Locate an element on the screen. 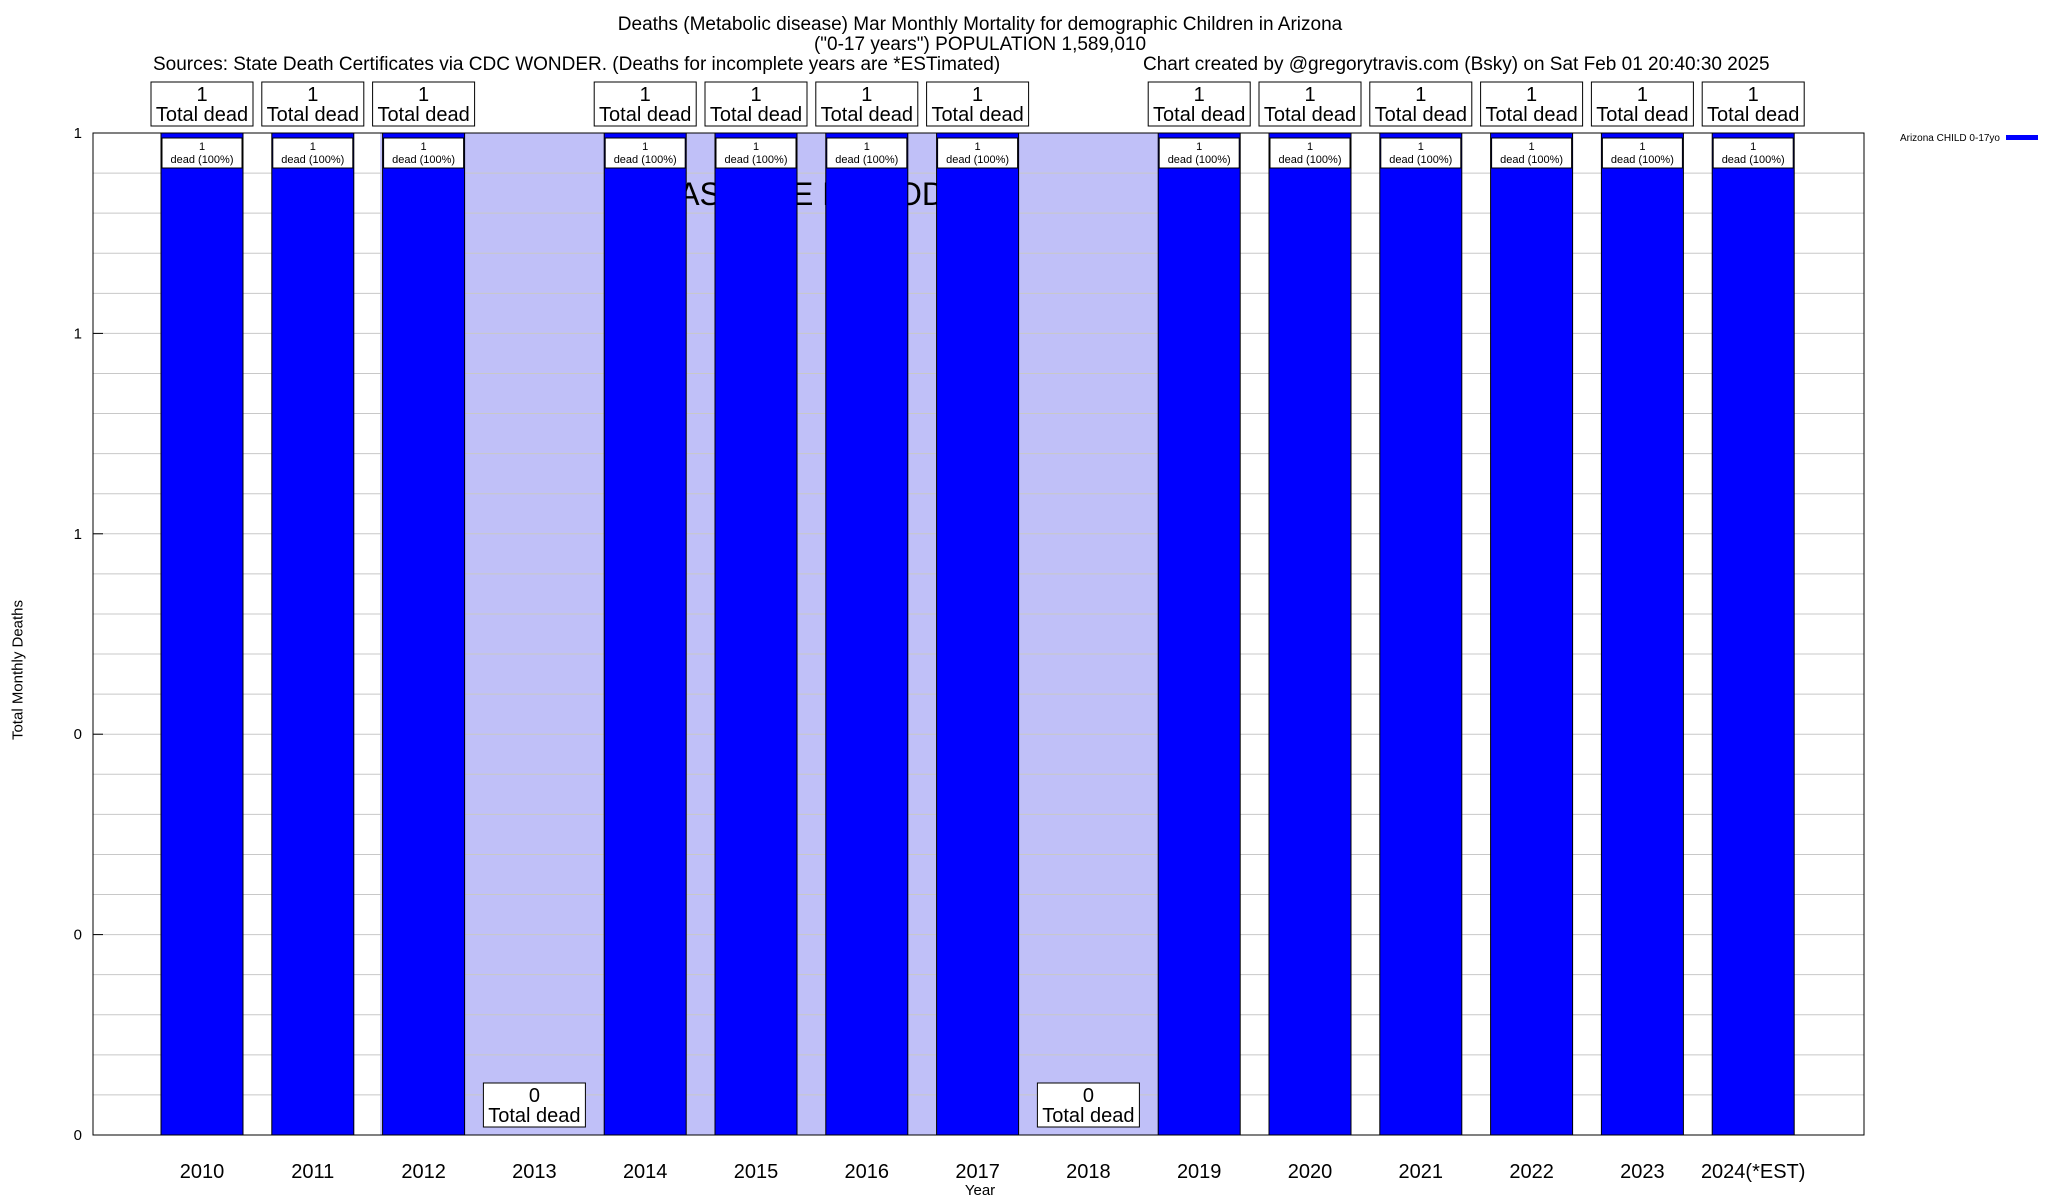 The height and width of the screenshot is (1200, 2048). x-tick-label: 2018 is located at coordinates (1088, 1172).